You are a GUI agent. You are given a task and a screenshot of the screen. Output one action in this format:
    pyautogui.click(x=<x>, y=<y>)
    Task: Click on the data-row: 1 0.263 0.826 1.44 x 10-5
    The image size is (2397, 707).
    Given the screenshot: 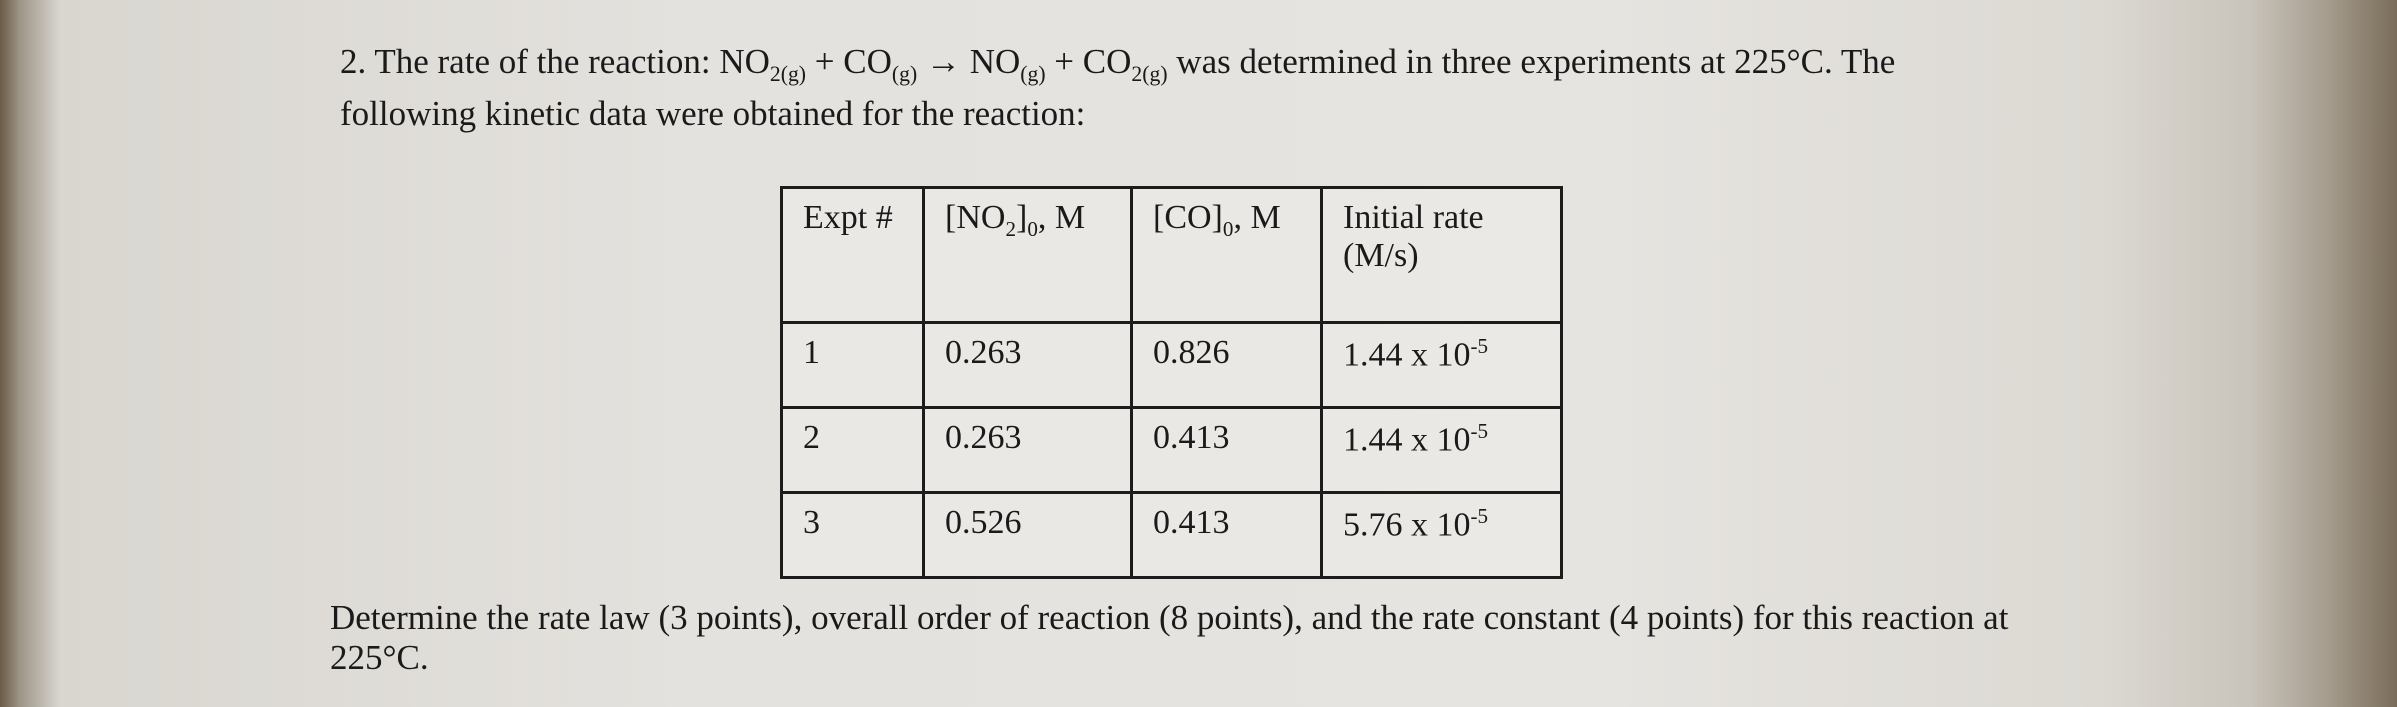 What is the action you would take?
    pyautogui.click(x=1171, y=365)
    